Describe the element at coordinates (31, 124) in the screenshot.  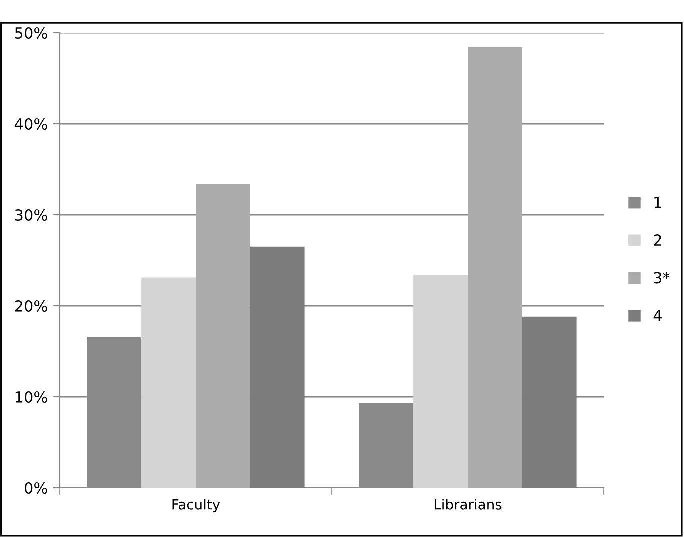
I see `y-tick-label: 40%` at that location.